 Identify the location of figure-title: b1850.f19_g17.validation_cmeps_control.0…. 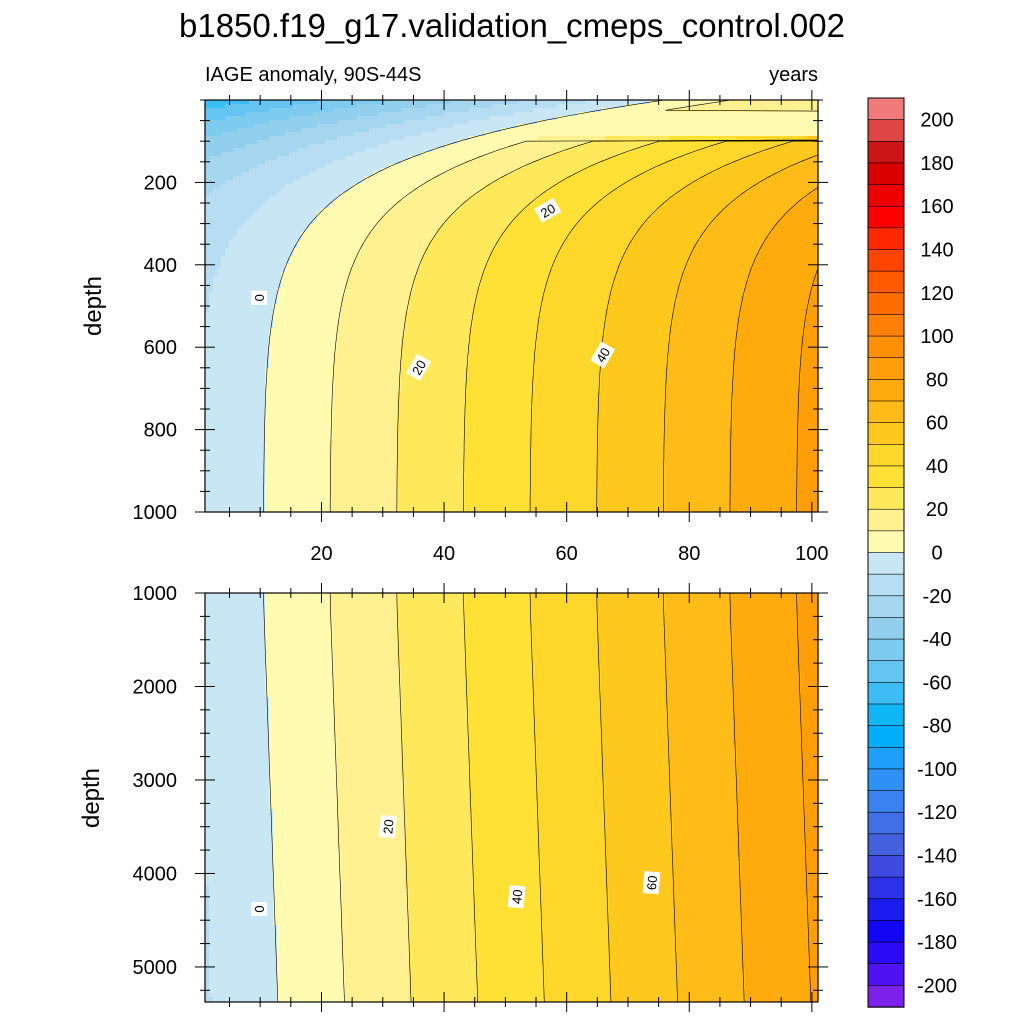
(512, 25).